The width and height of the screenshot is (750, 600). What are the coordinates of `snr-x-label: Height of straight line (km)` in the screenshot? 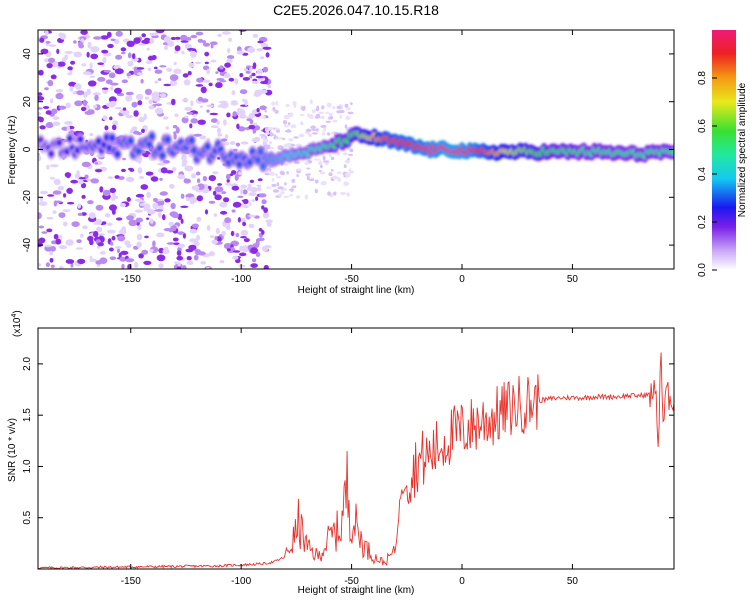 It's located at (356, 590).